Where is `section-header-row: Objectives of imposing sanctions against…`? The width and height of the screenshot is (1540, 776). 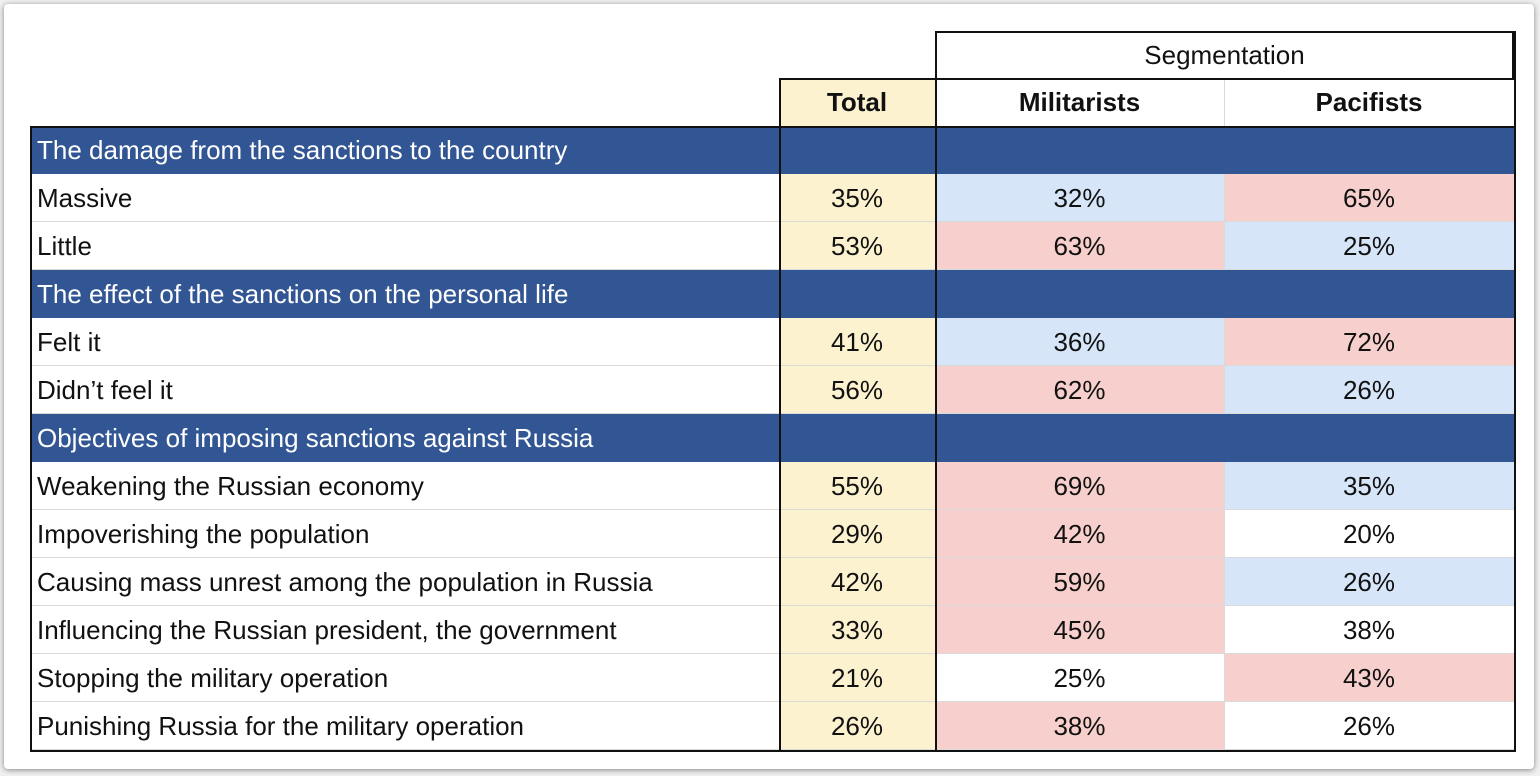
section-header-row: Objectives of imposing sanctions against… is located at coordinates (772, 438).